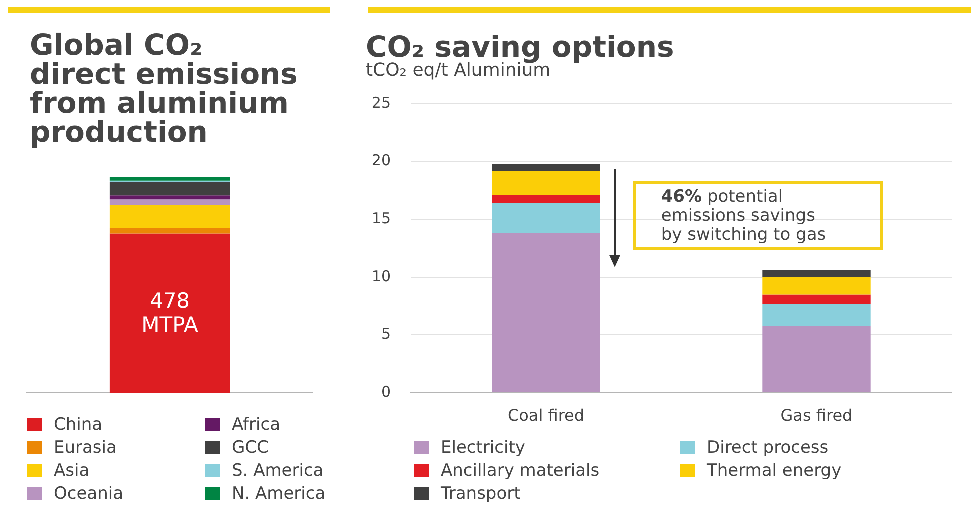 This screenshot has height=520, width=971. What do you see at coordinates (381, 276) in the screenshot?
I see `y-tick-label: 10` at bounding box center [381, 276].